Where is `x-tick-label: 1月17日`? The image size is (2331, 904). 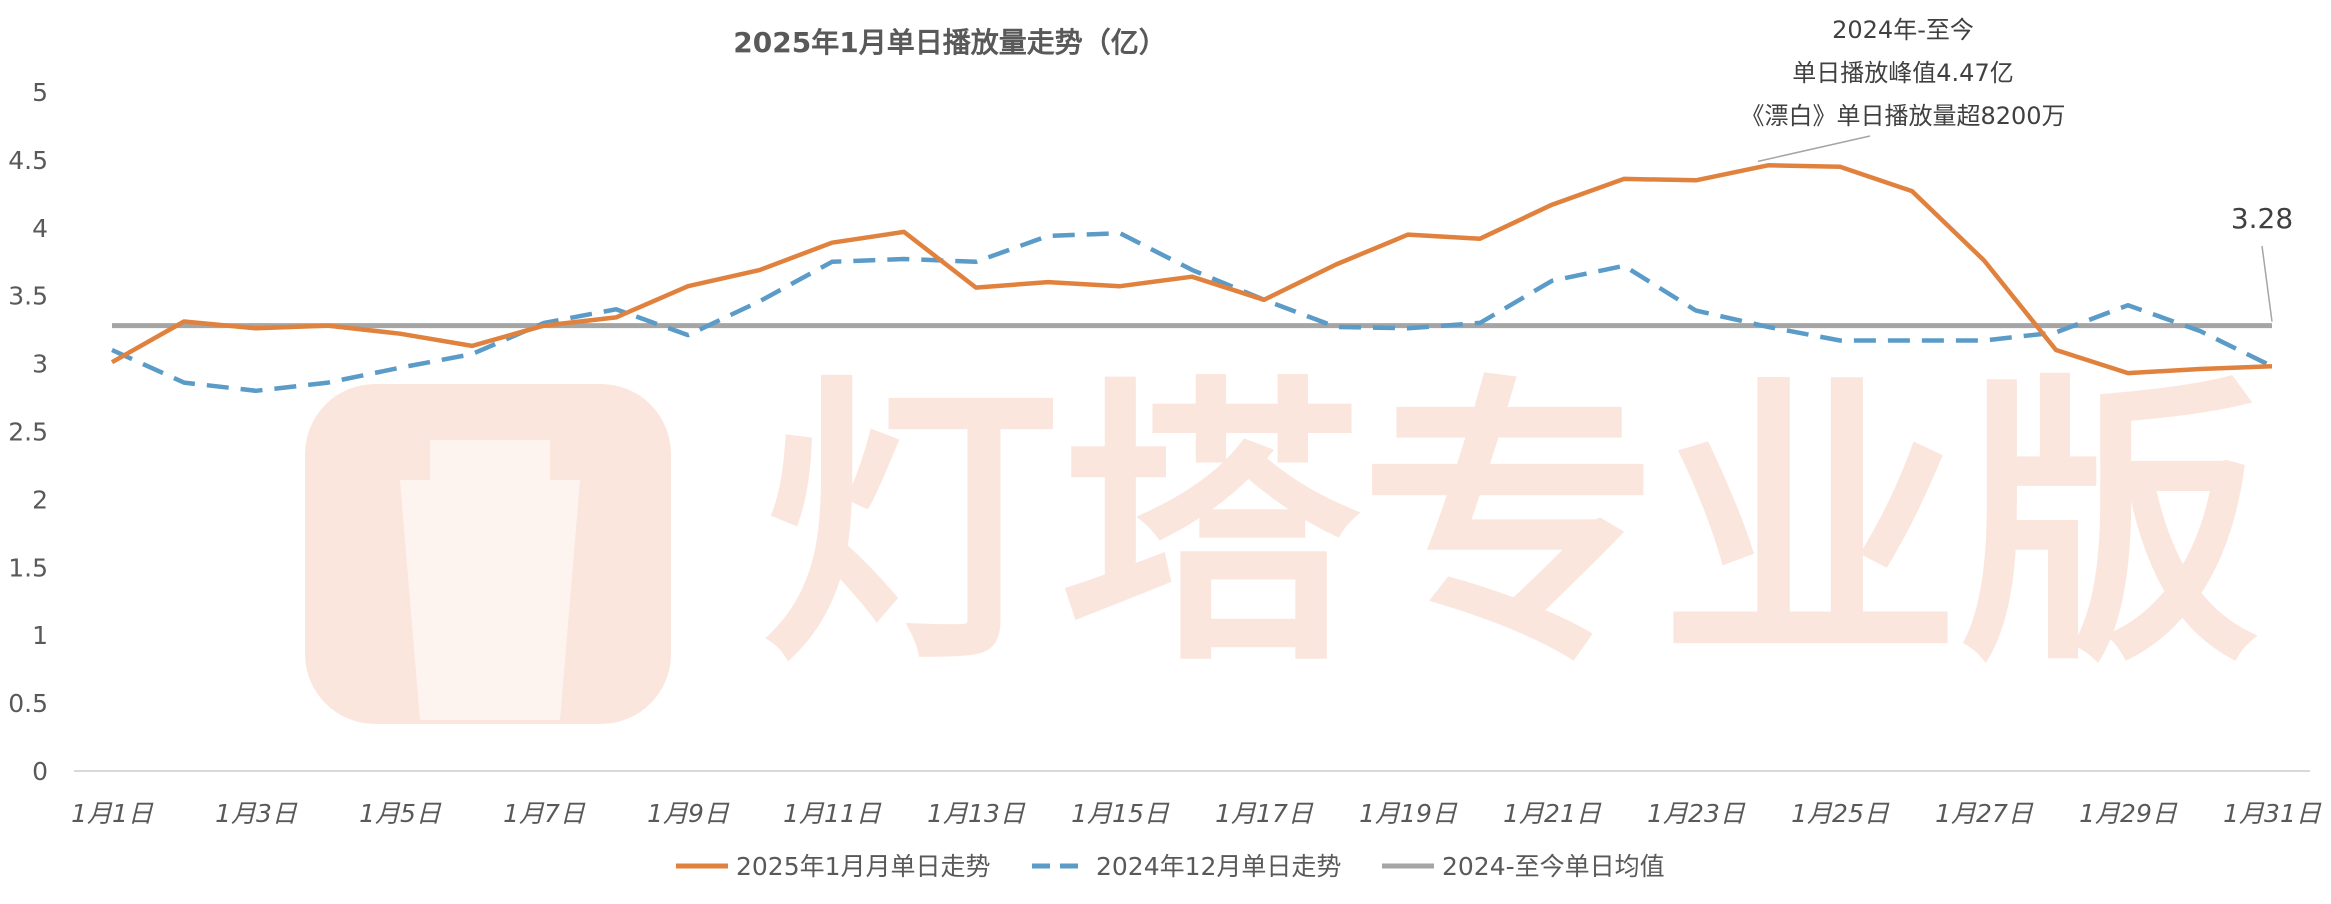 x-tick-label: 1月17日 is located at coordinates (1264, 813).